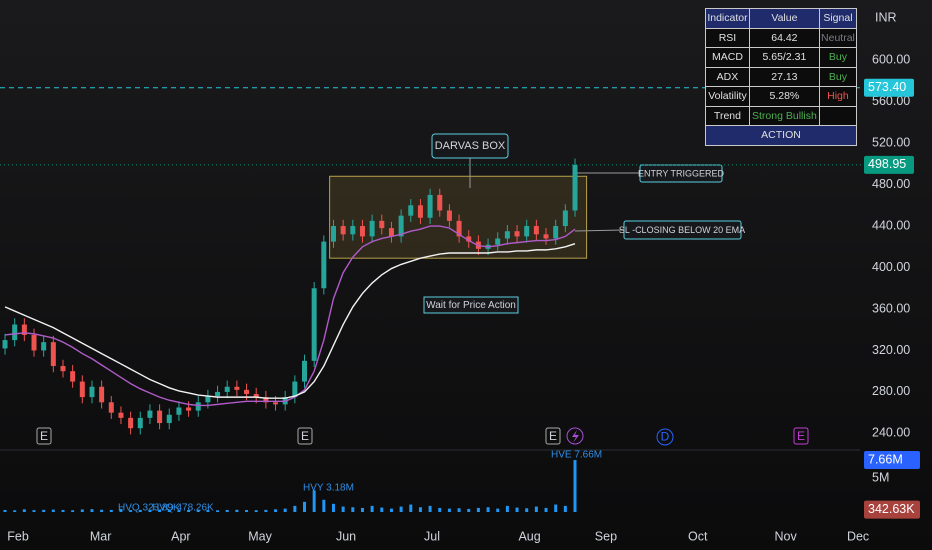  I want to click on price-marker, so click(889, 164).